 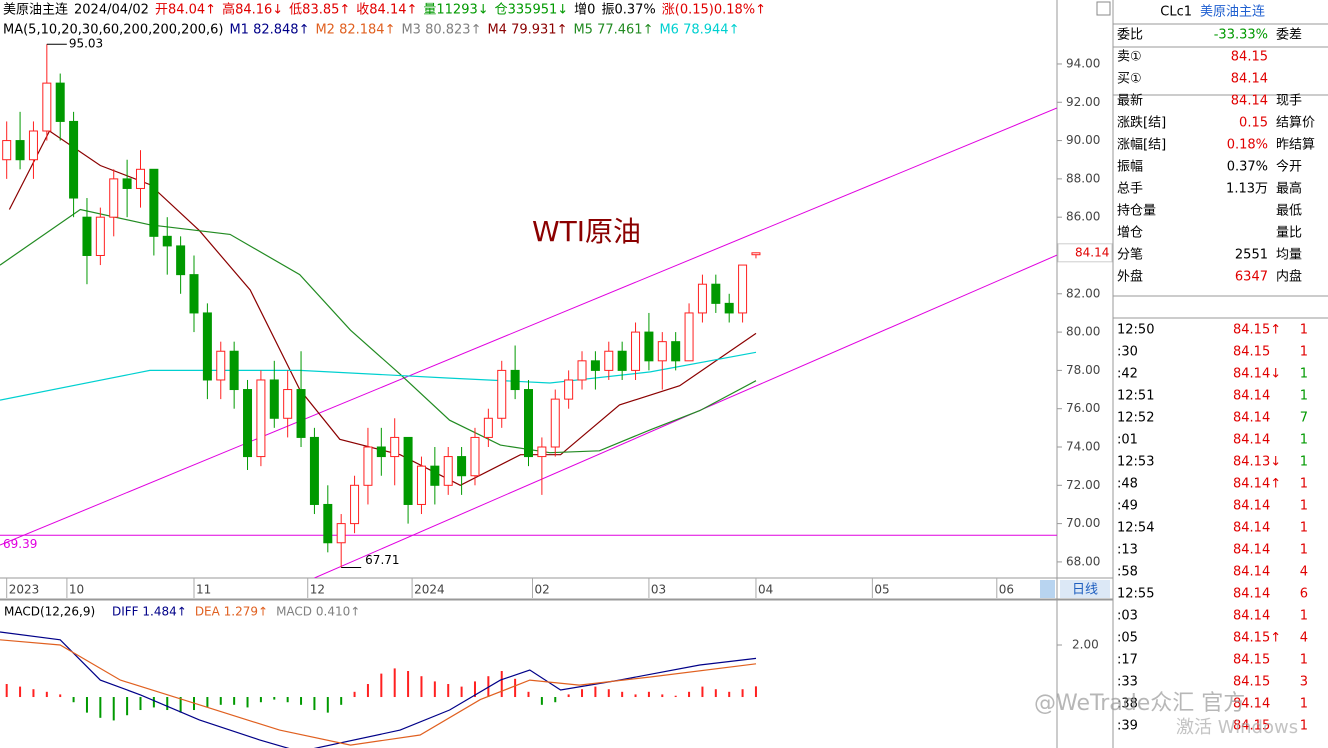 I want to click on trade-time: :58, so click(x=1127, y=572).